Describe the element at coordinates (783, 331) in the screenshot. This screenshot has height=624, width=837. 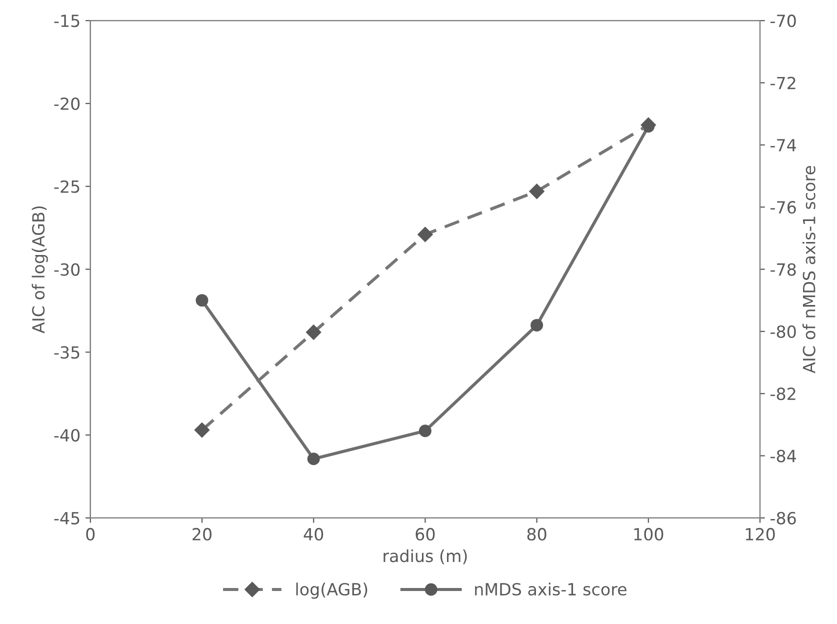
I see `y2-tick-label: -80` at that location.